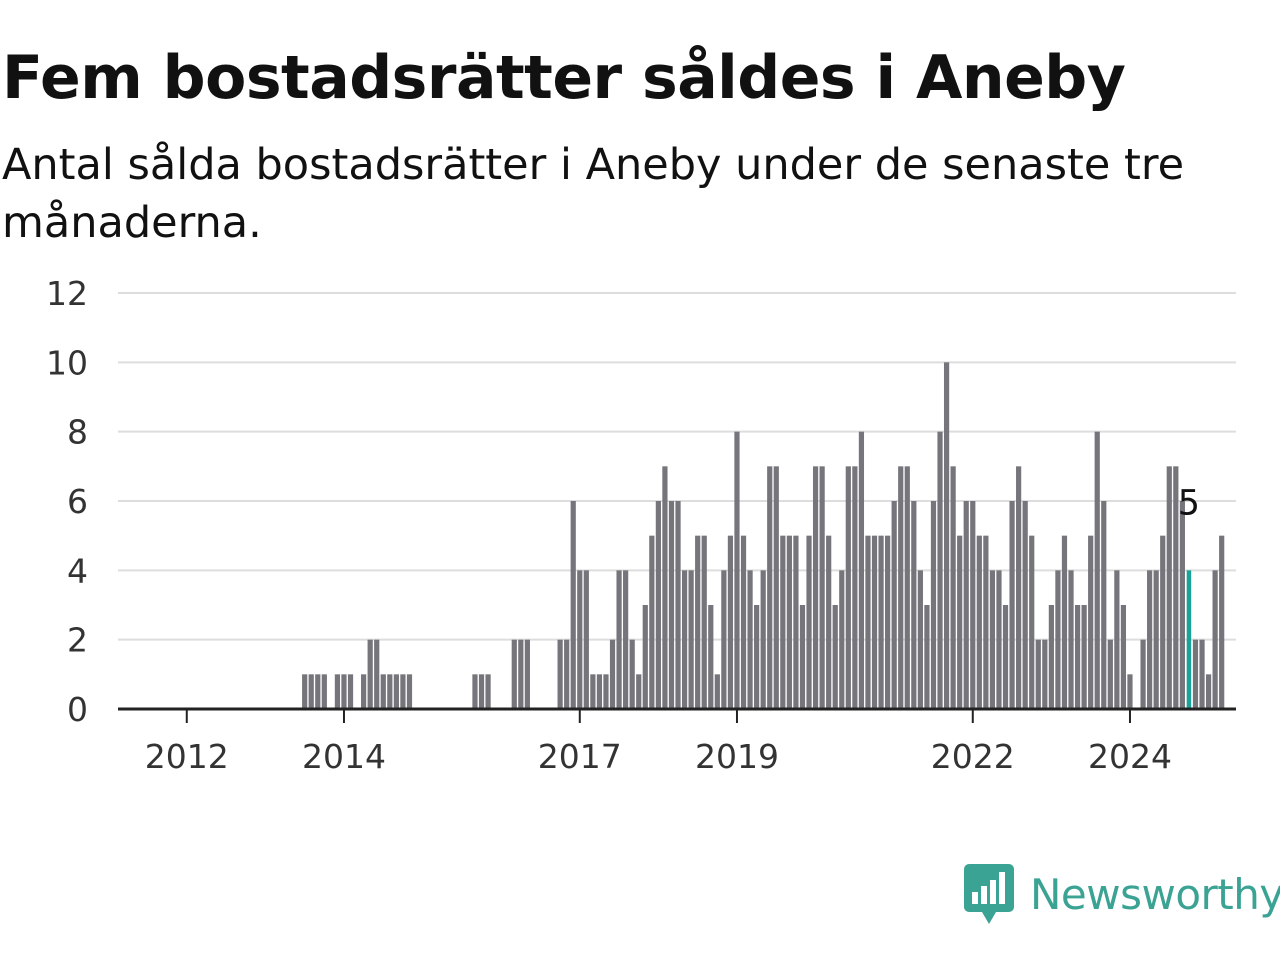  What do you see at coordinates (1189, 639) in the screenshot?
I see `bar-highlight` at bounding box center [1189, 639].